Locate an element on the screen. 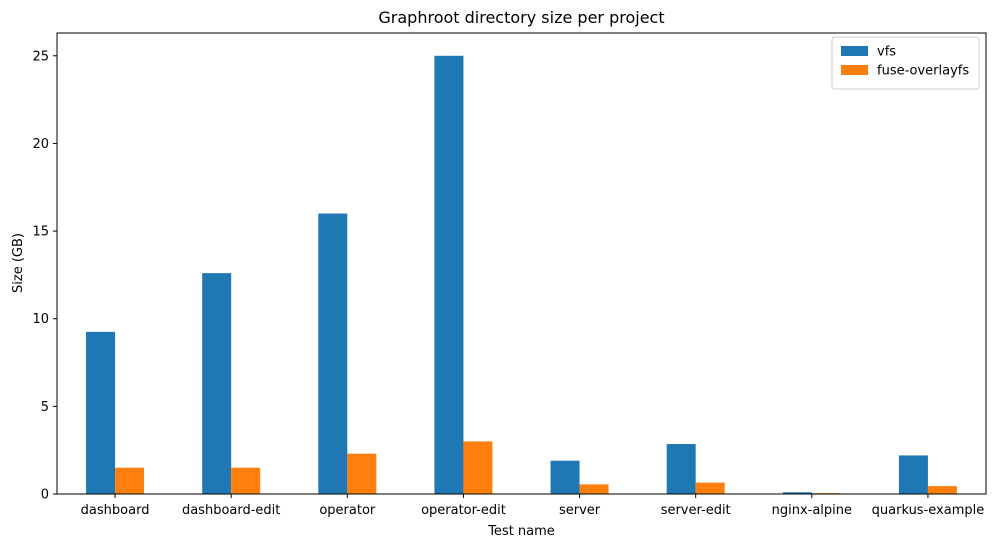  x-tick-label-operator: operator is located at coordinates (347, 510).